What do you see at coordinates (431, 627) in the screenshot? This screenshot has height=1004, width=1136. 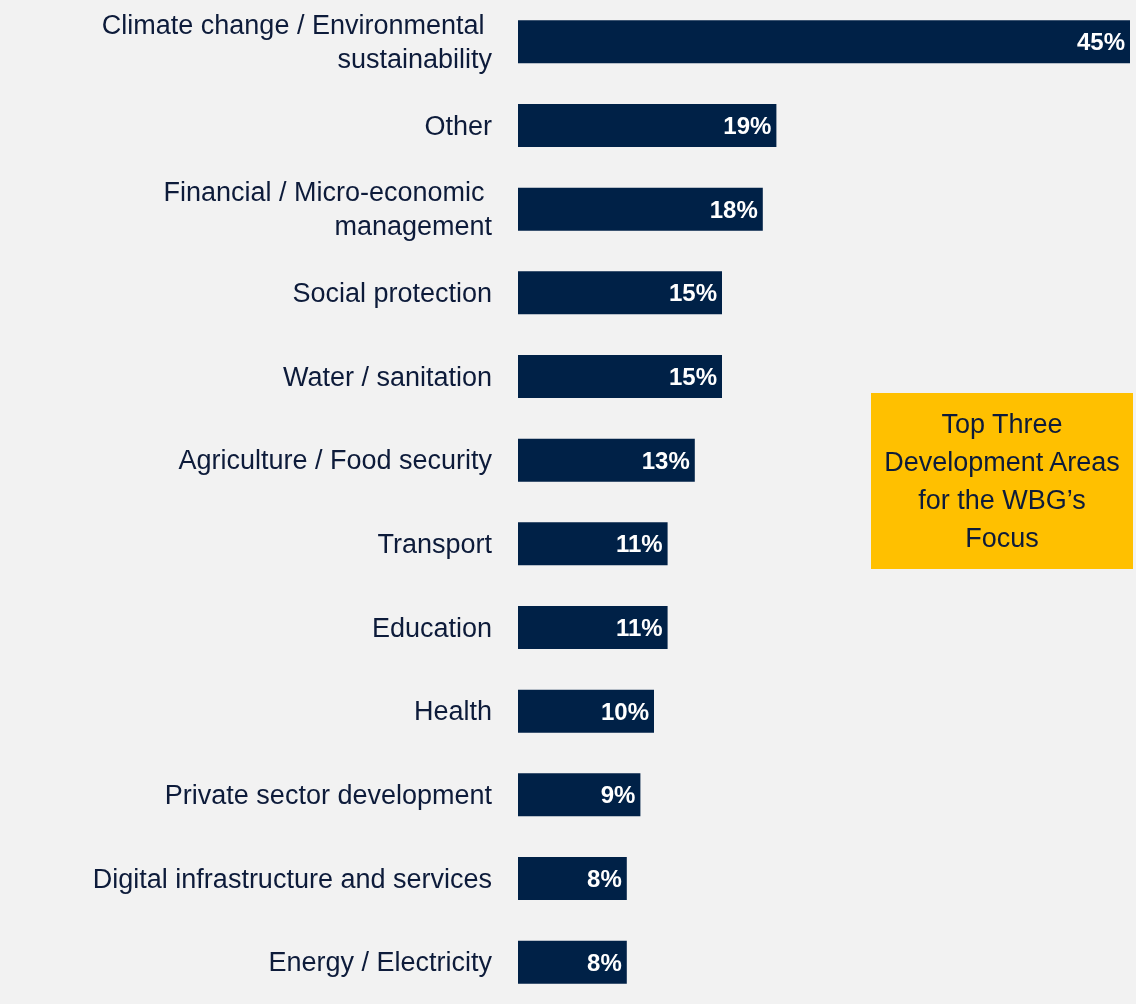 I see `y-tick-label: Education` at bounding box center [431, 627].